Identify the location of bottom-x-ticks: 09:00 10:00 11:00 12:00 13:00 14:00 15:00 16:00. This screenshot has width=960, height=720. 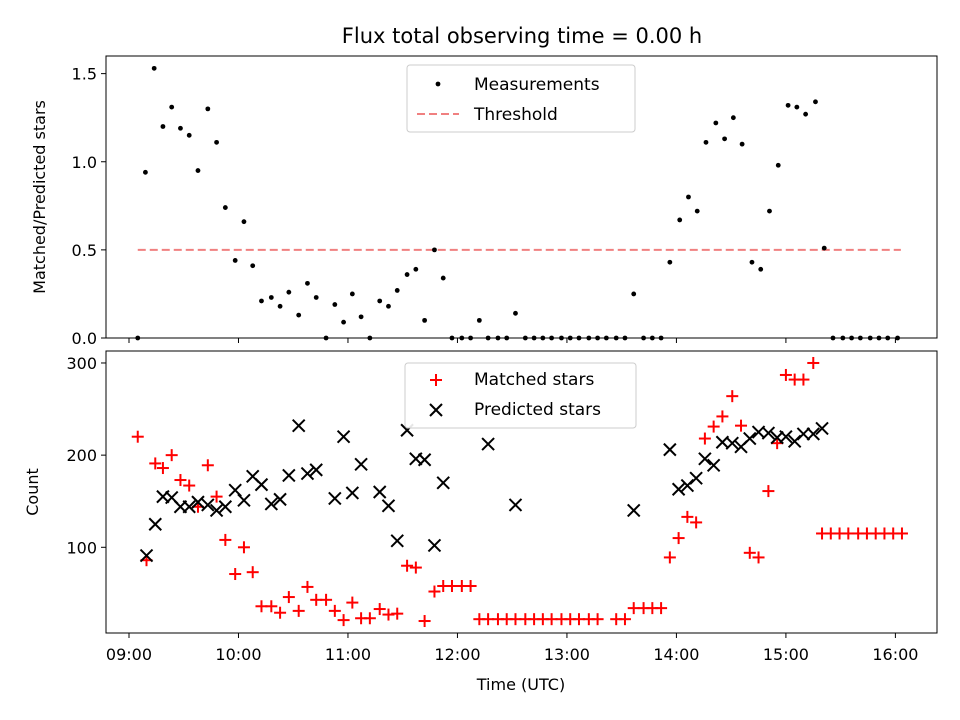
(512, 648).